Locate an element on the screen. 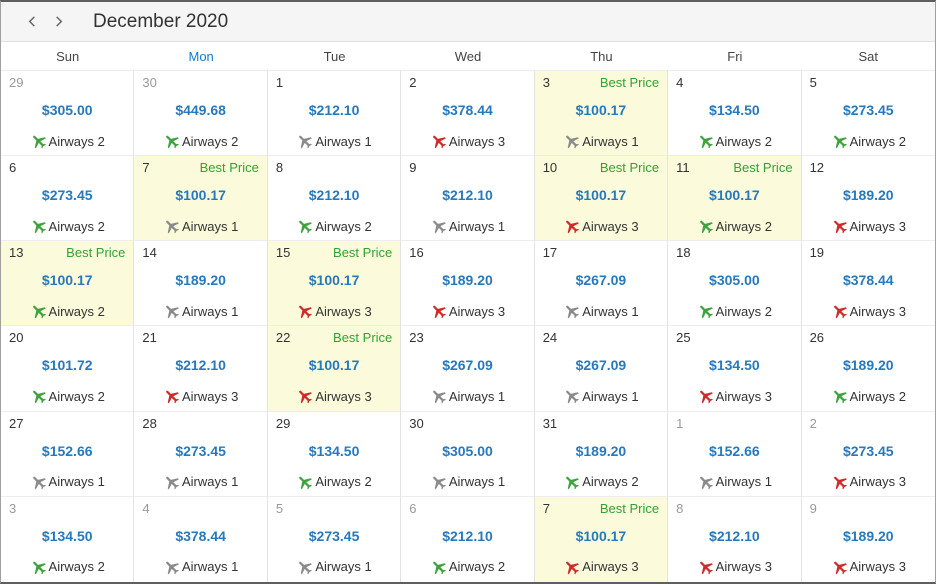 The width and height of the screenshot is (936, 584). cell-header: 25 is located at coordinates (734, 340).